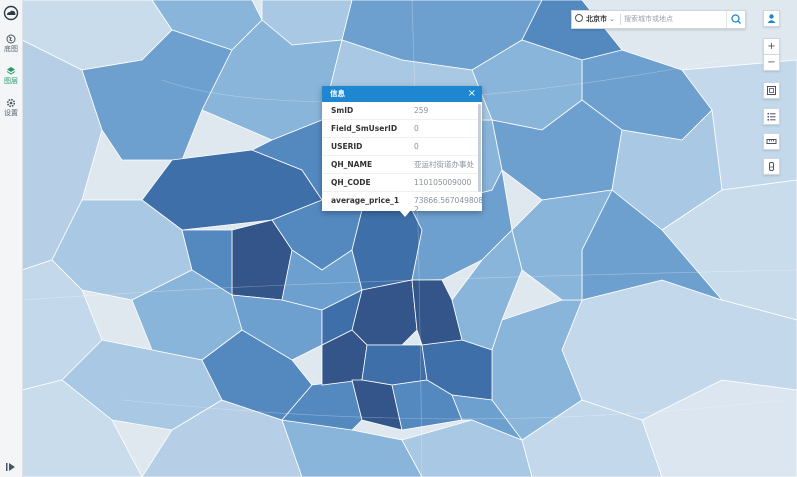 This screenshot has height=477, width=797. Describe the element at coordinates (11, 103) in the screenshot. I see `gear-icon` at that location.